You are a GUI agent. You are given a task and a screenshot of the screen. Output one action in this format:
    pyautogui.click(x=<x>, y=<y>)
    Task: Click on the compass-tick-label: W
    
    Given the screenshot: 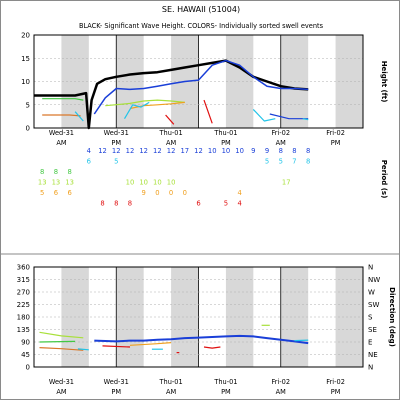 What is the action you would take?
    pyautogui.click(x=371, y=293)
    